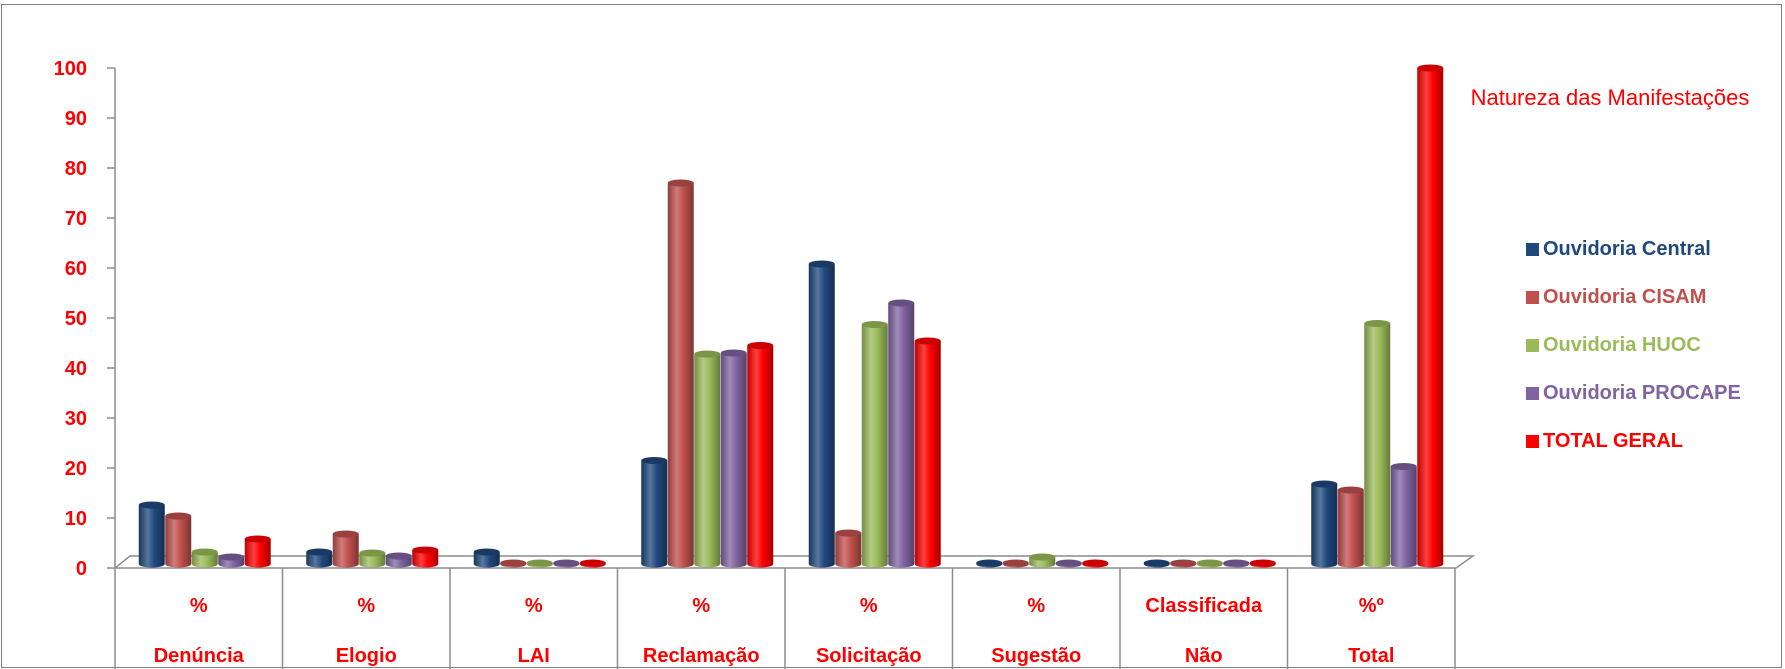  I want to click on legend-item: Ouvidoria PROCAPE, so click(1633, 393).